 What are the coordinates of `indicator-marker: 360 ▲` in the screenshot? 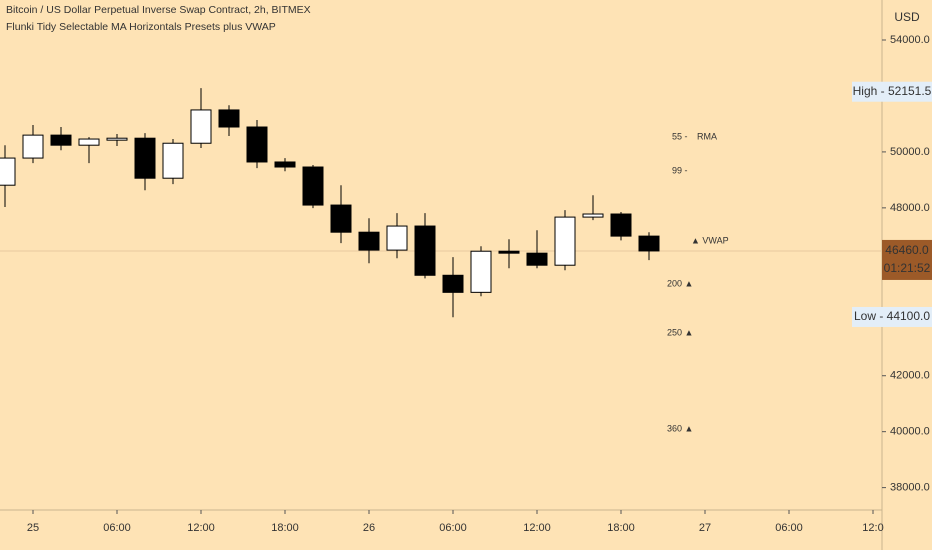 It's located at (680, 428).